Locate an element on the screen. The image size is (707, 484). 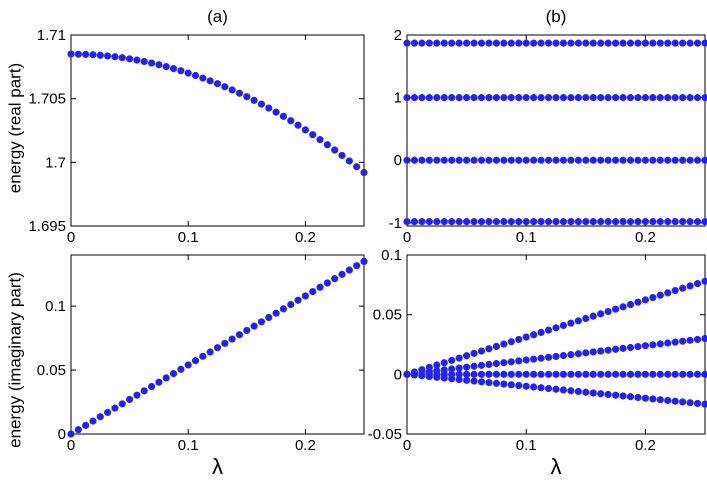
panel-4-xtick-label: 0 is located at coordinates (407, 445).